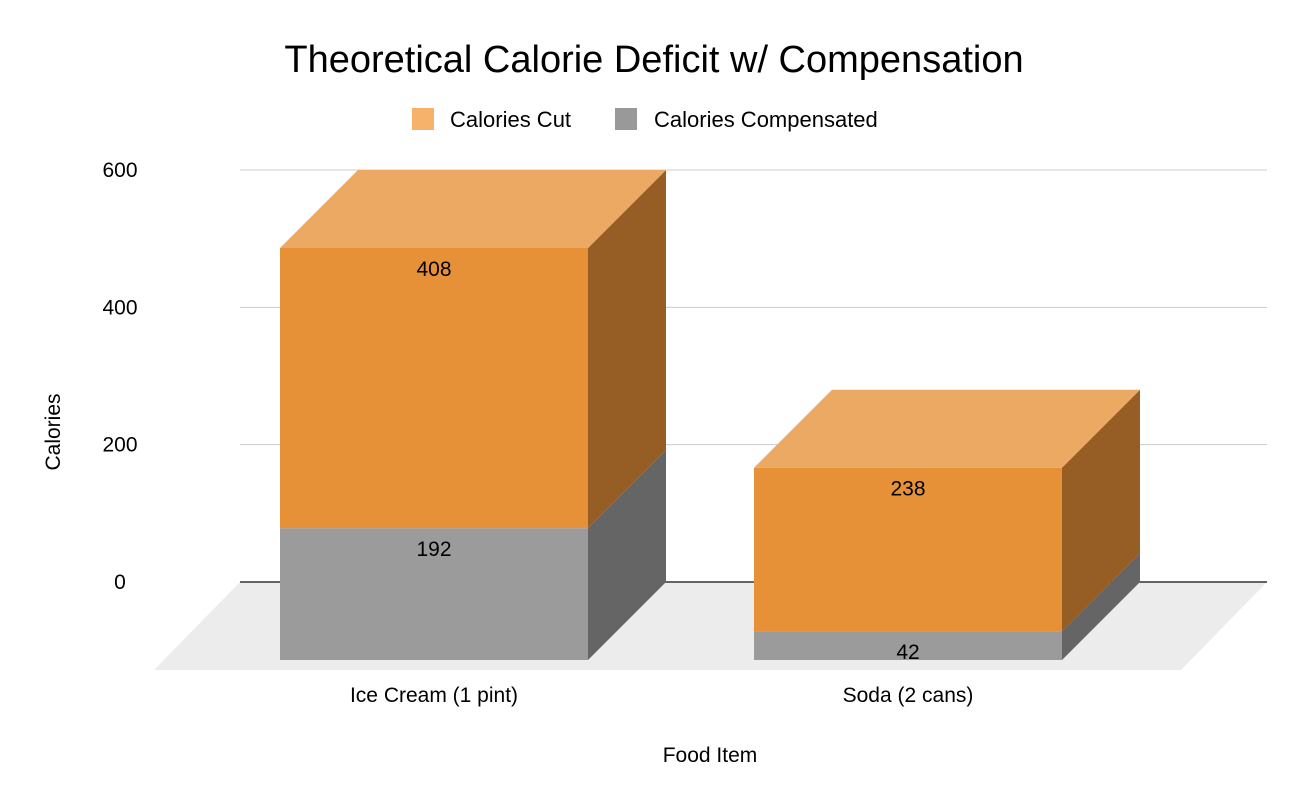  I want to click on bar-ice-cream-1-pint-calories-compensated-front, so click(434, 594).